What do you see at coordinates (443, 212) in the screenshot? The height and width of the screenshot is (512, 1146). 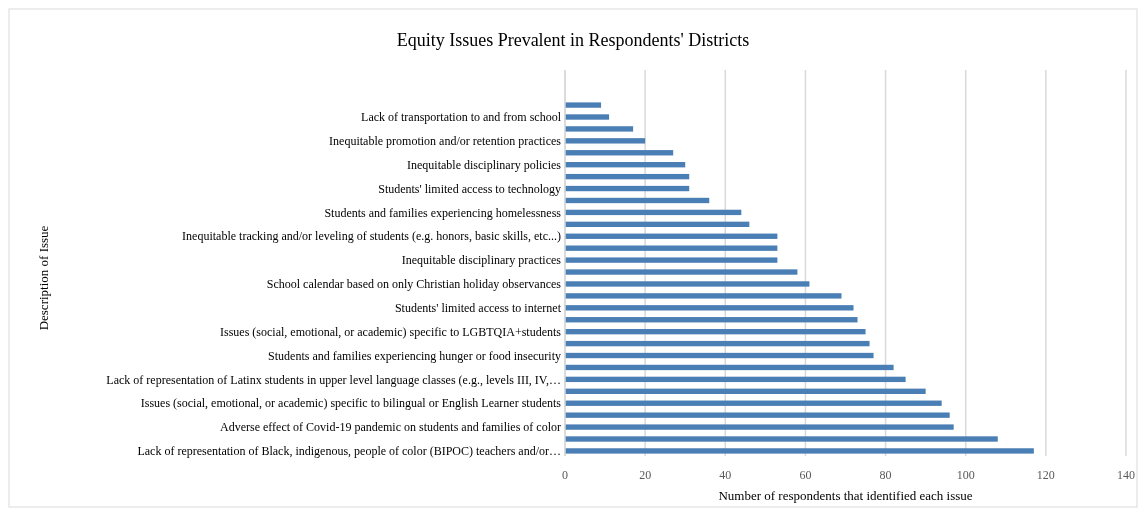 I see `y-tick-label: Students and families experiencing homelessness` at bounding box center [443, 212].